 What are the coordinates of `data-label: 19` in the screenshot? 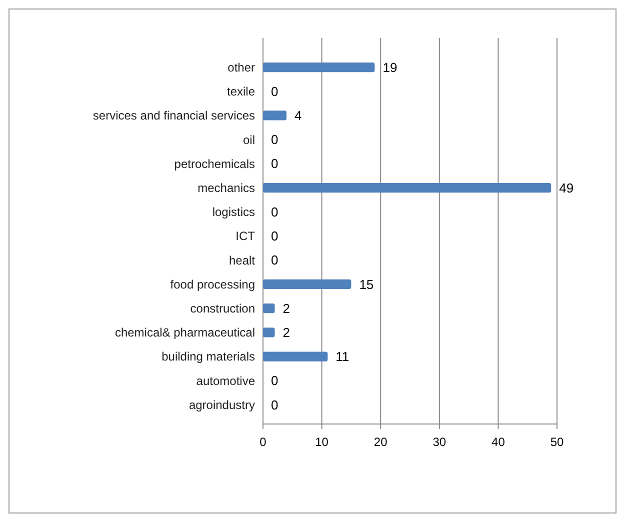 It's located at (390, 67).